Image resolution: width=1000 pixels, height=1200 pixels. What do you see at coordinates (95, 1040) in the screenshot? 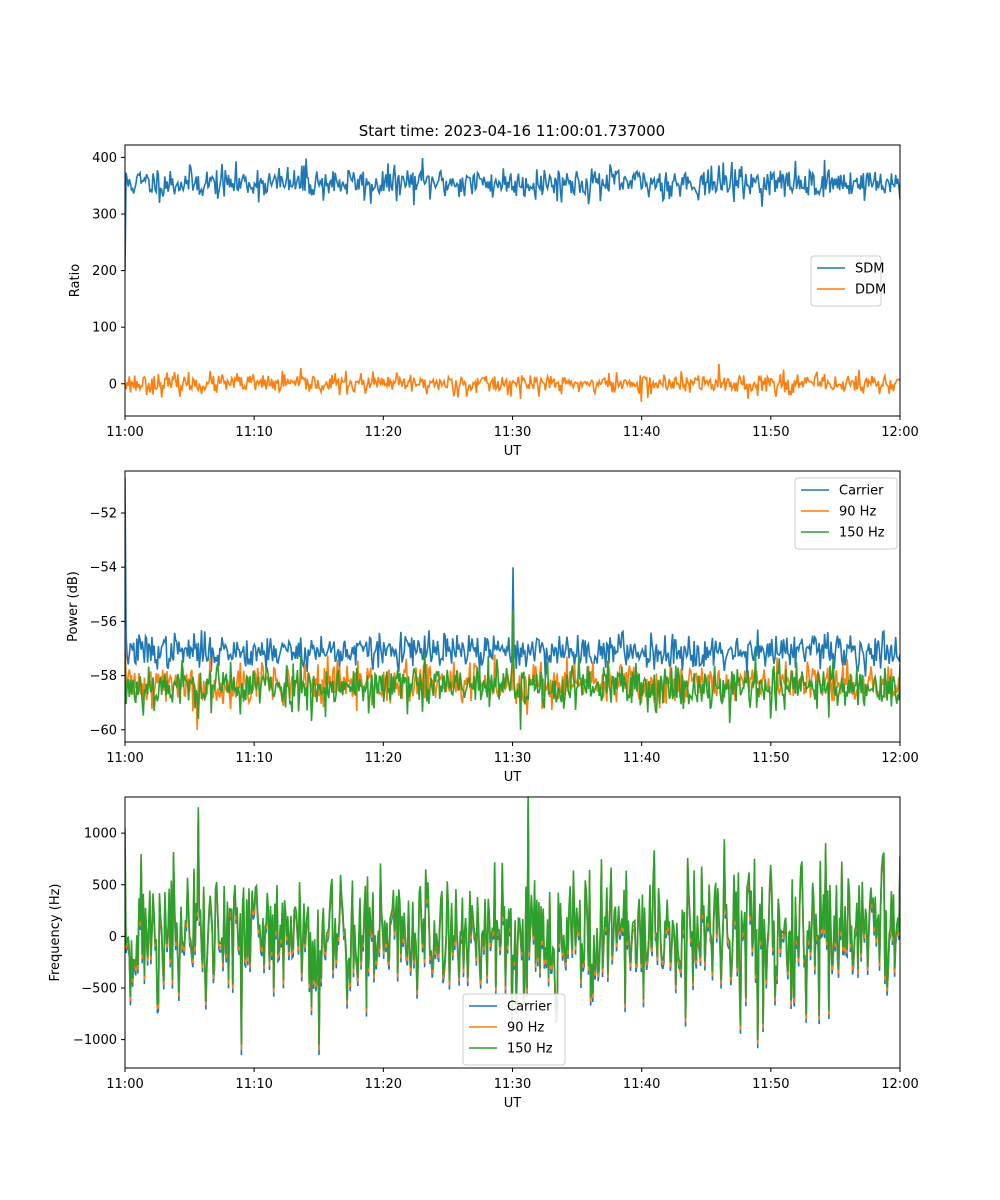
I see `y-tick-label: −1000` at bounding box center [95, 1040].